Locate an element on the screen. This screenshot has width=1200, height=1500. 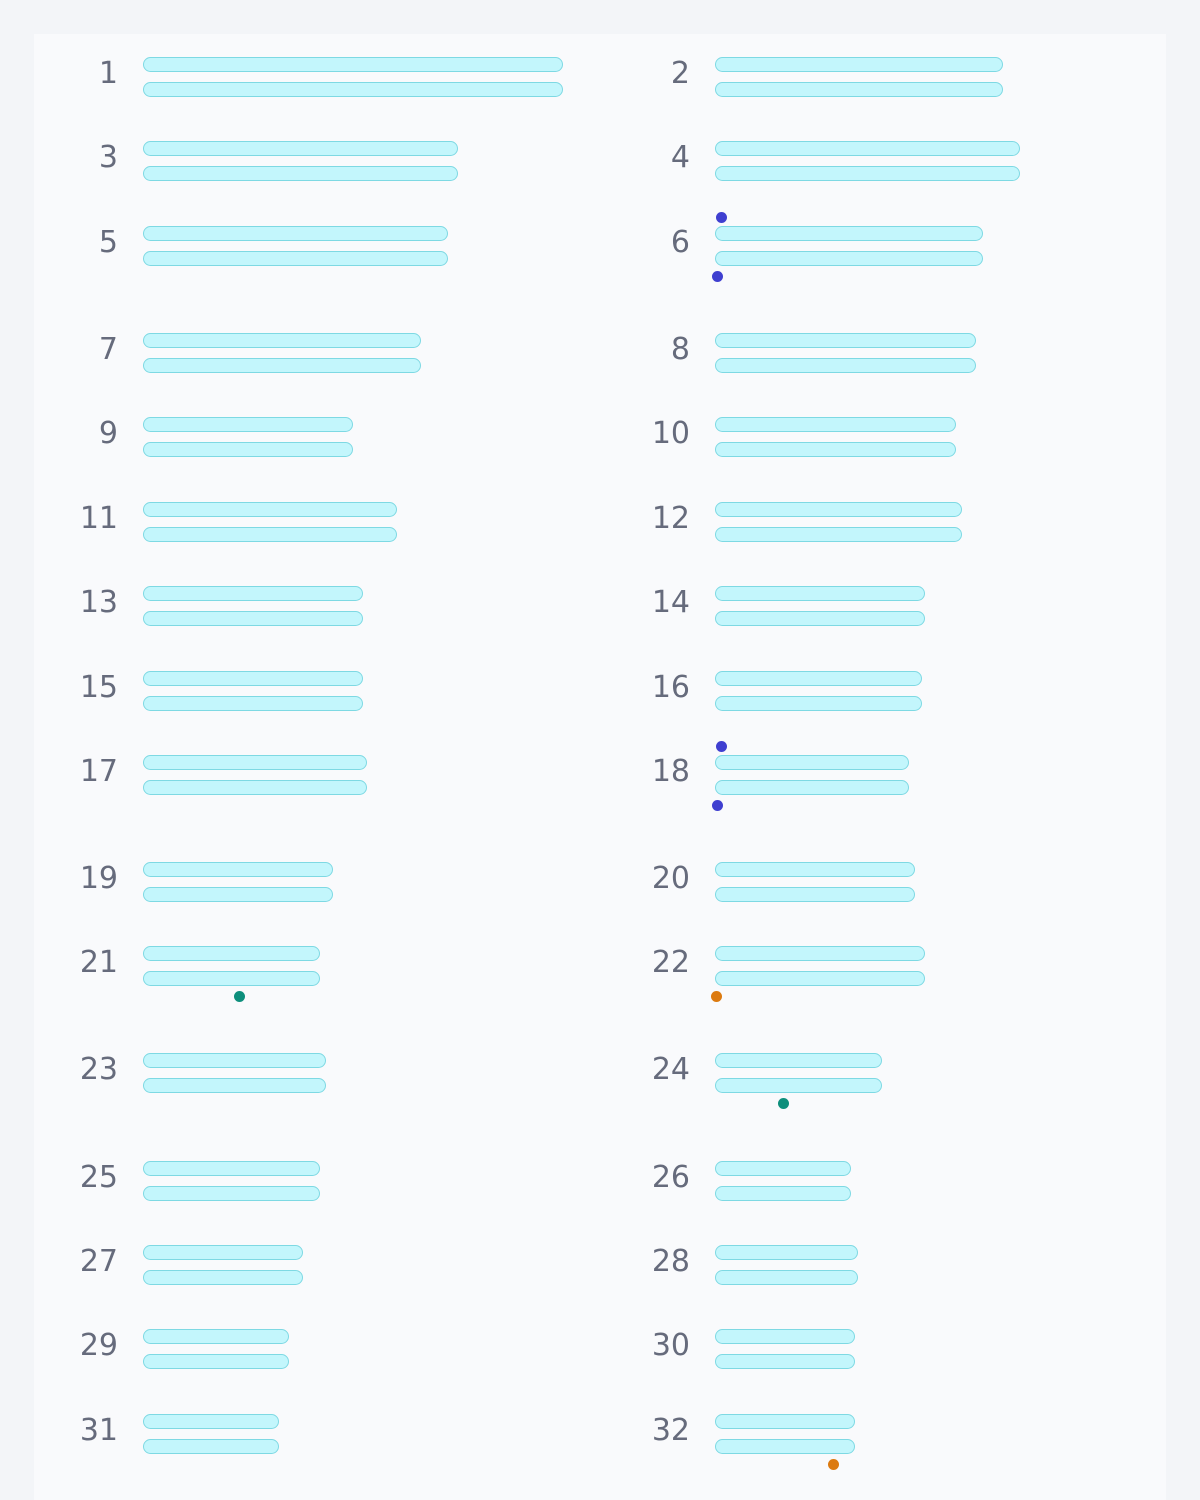
chromatid-14-b is located at coordinates (820, 618).